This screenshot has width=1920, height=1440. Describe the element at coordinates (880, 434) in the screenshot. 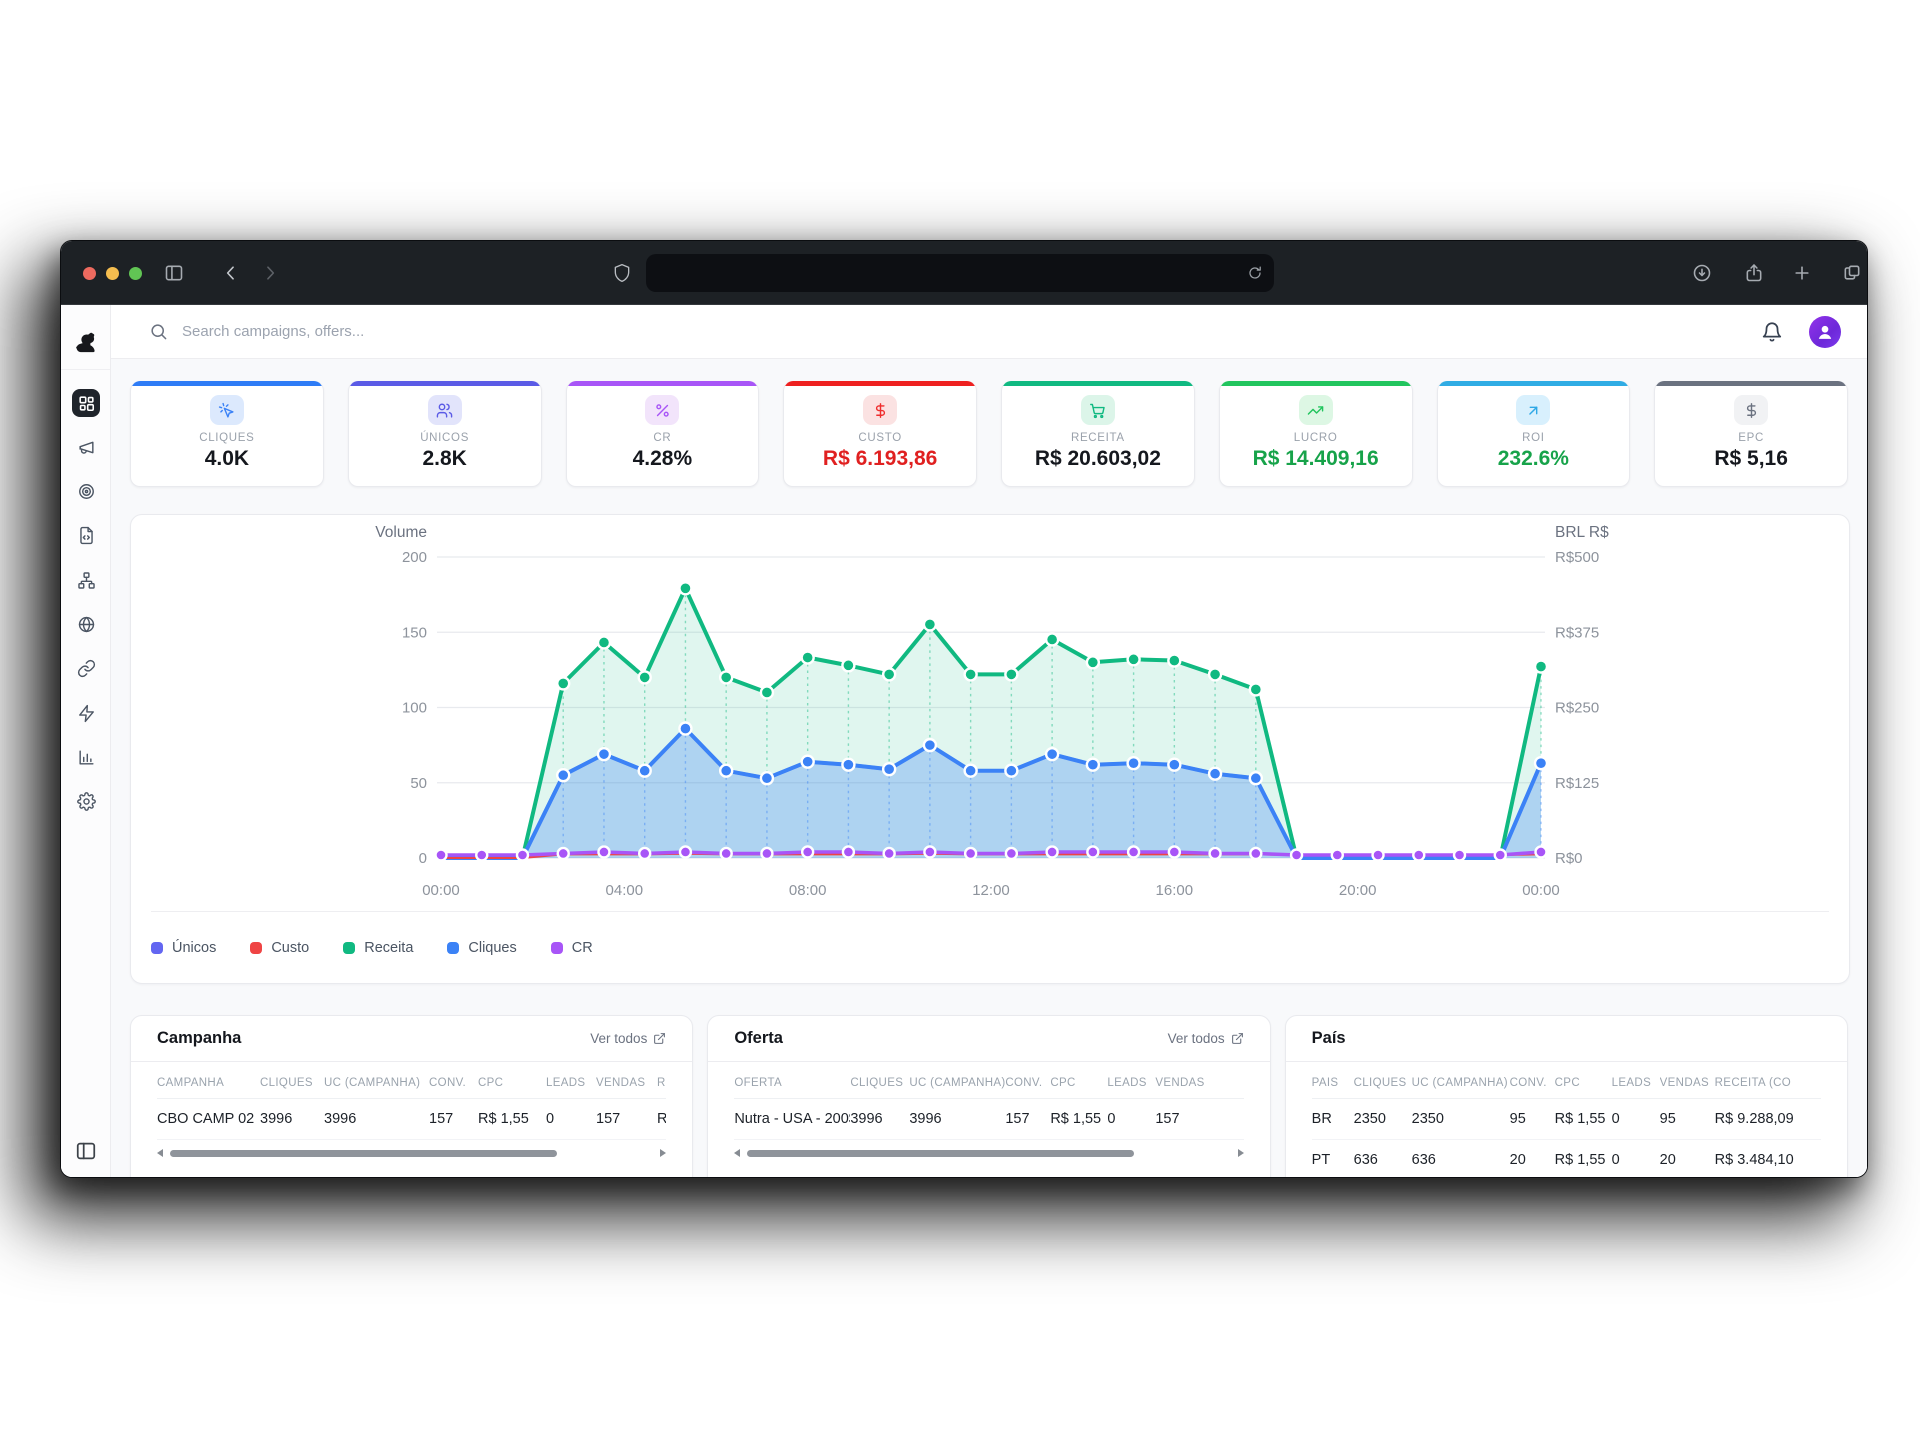

I see `kpi-card-custo: CUSTO R$ 6.193,86` at that location.